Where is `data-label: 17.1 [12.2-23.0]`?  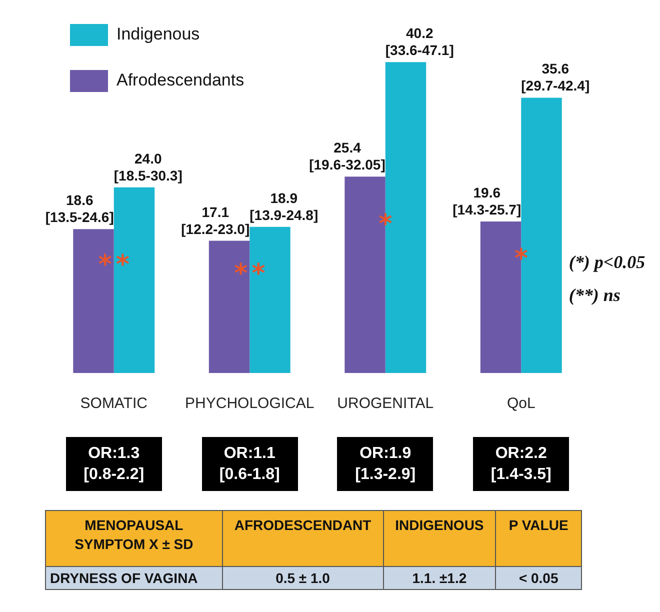
data-label: 17.1 [12.2-23.0] is located at coordinates (215, 220).